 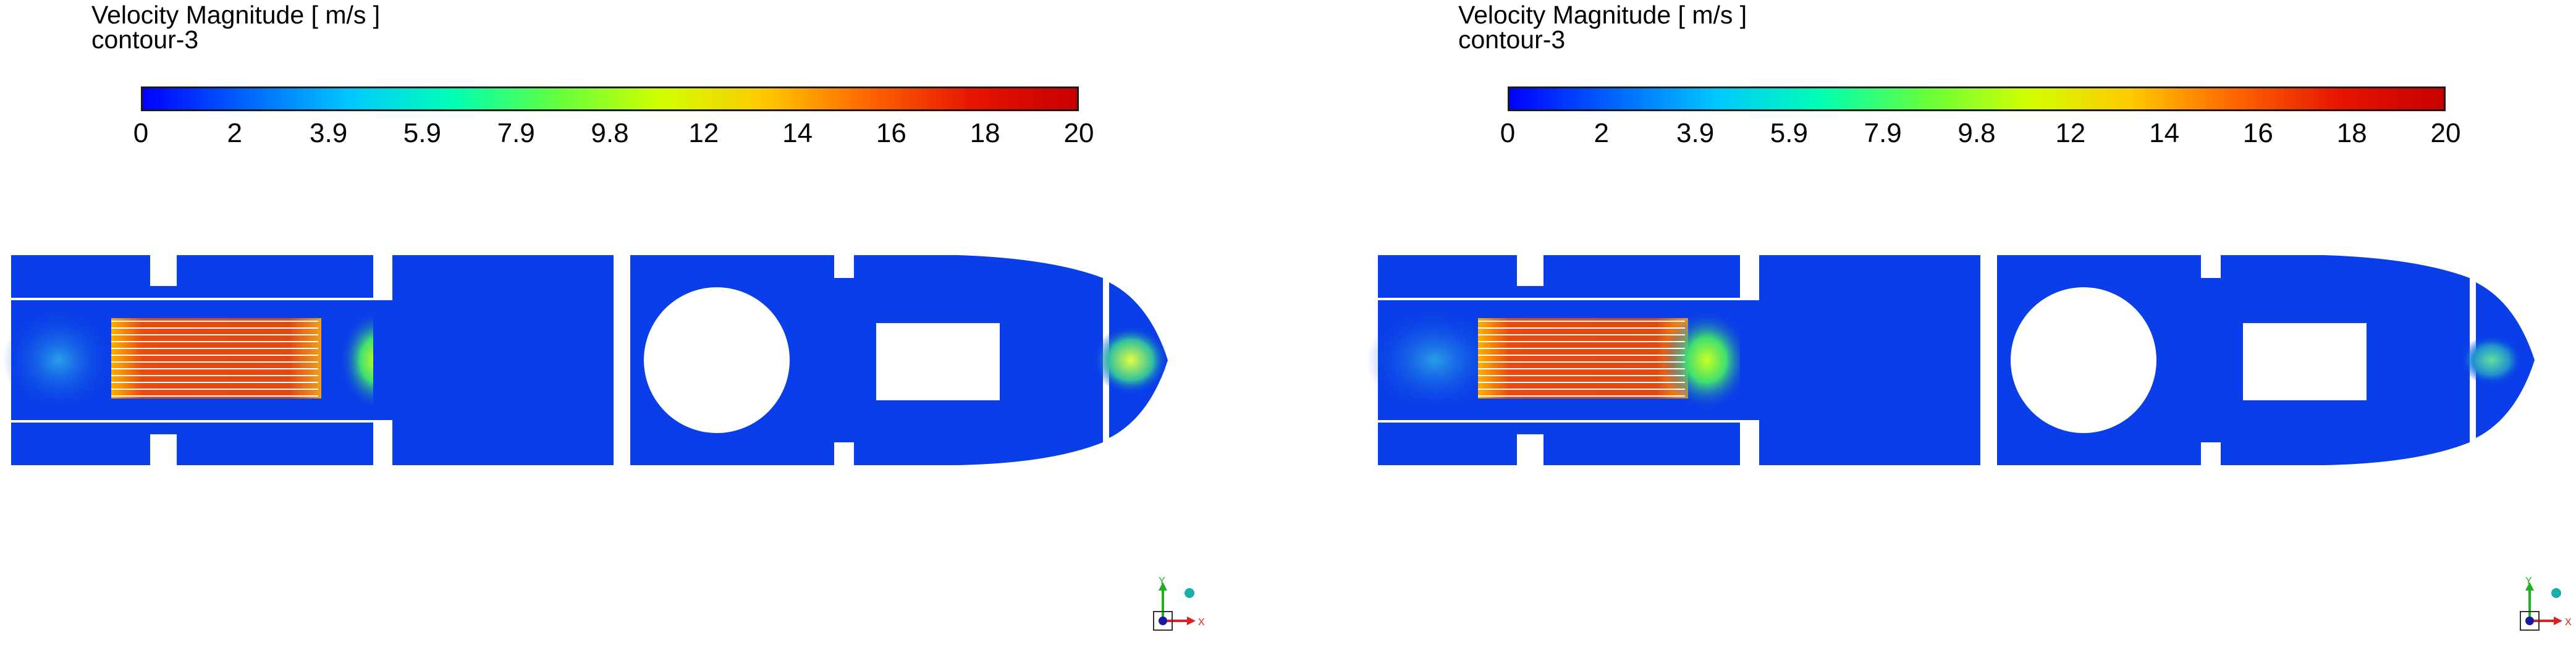 I want to click on inlet-block-top, so click(x=80, y=276).